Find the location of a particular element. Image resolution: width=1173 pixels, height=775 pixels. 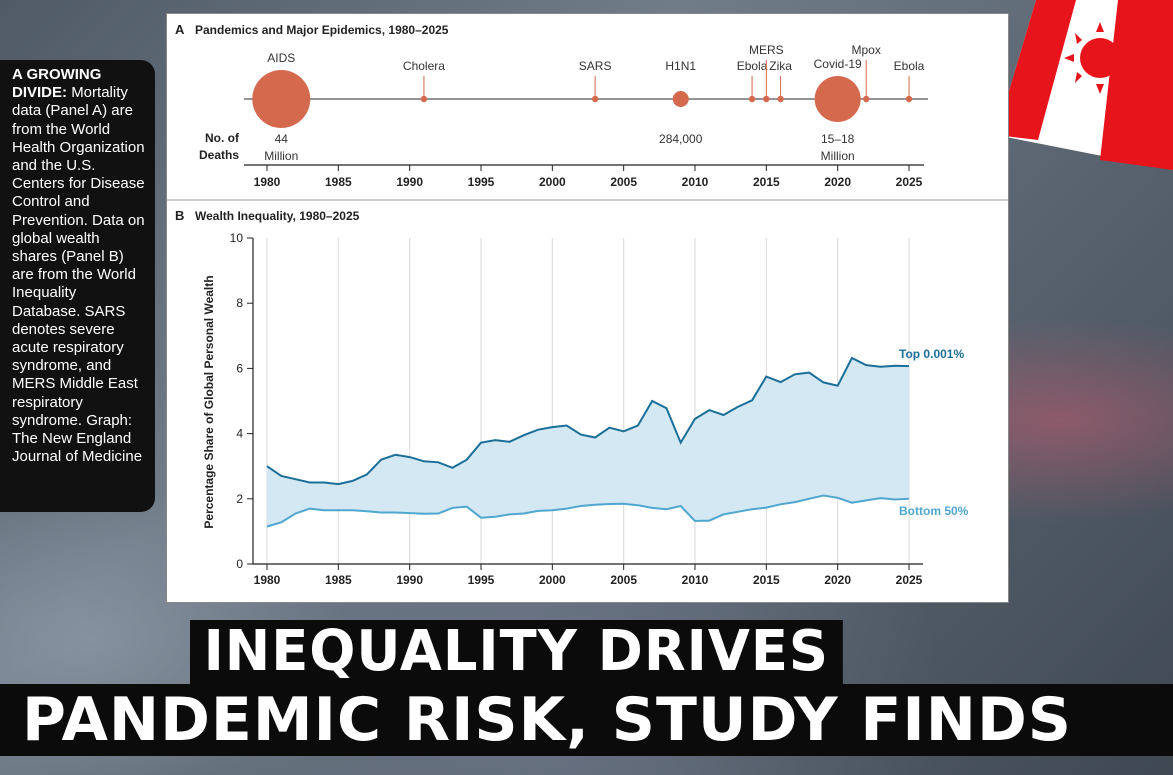

flag-logo is located at coordinates (1084, 85).